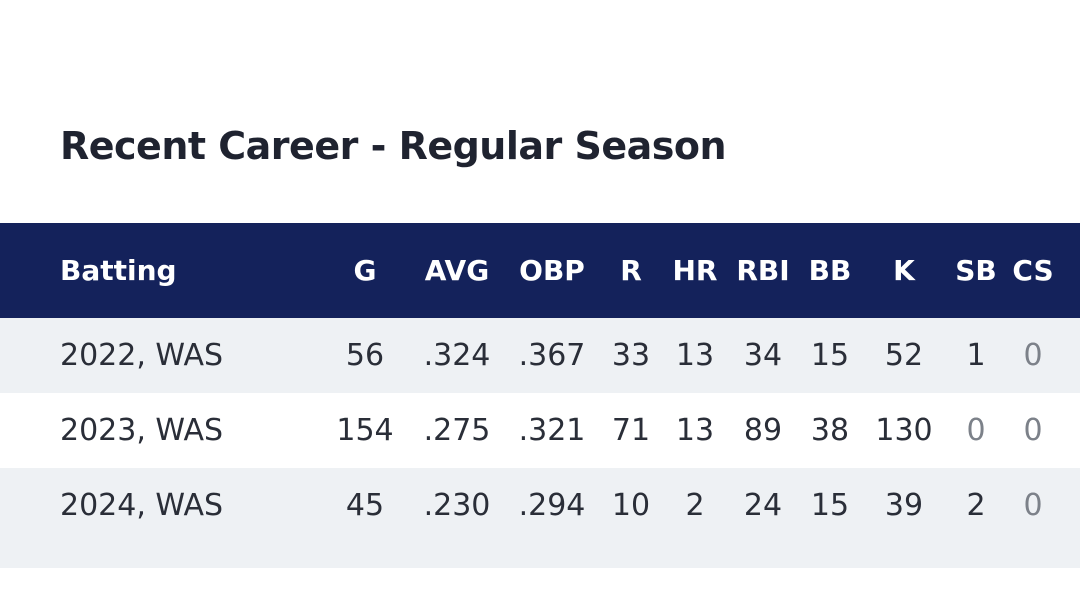  What do you see at coordinates (763, 505) in the screenshot?
I see `rbi-cell: 24` at bounding box center [763, 505].